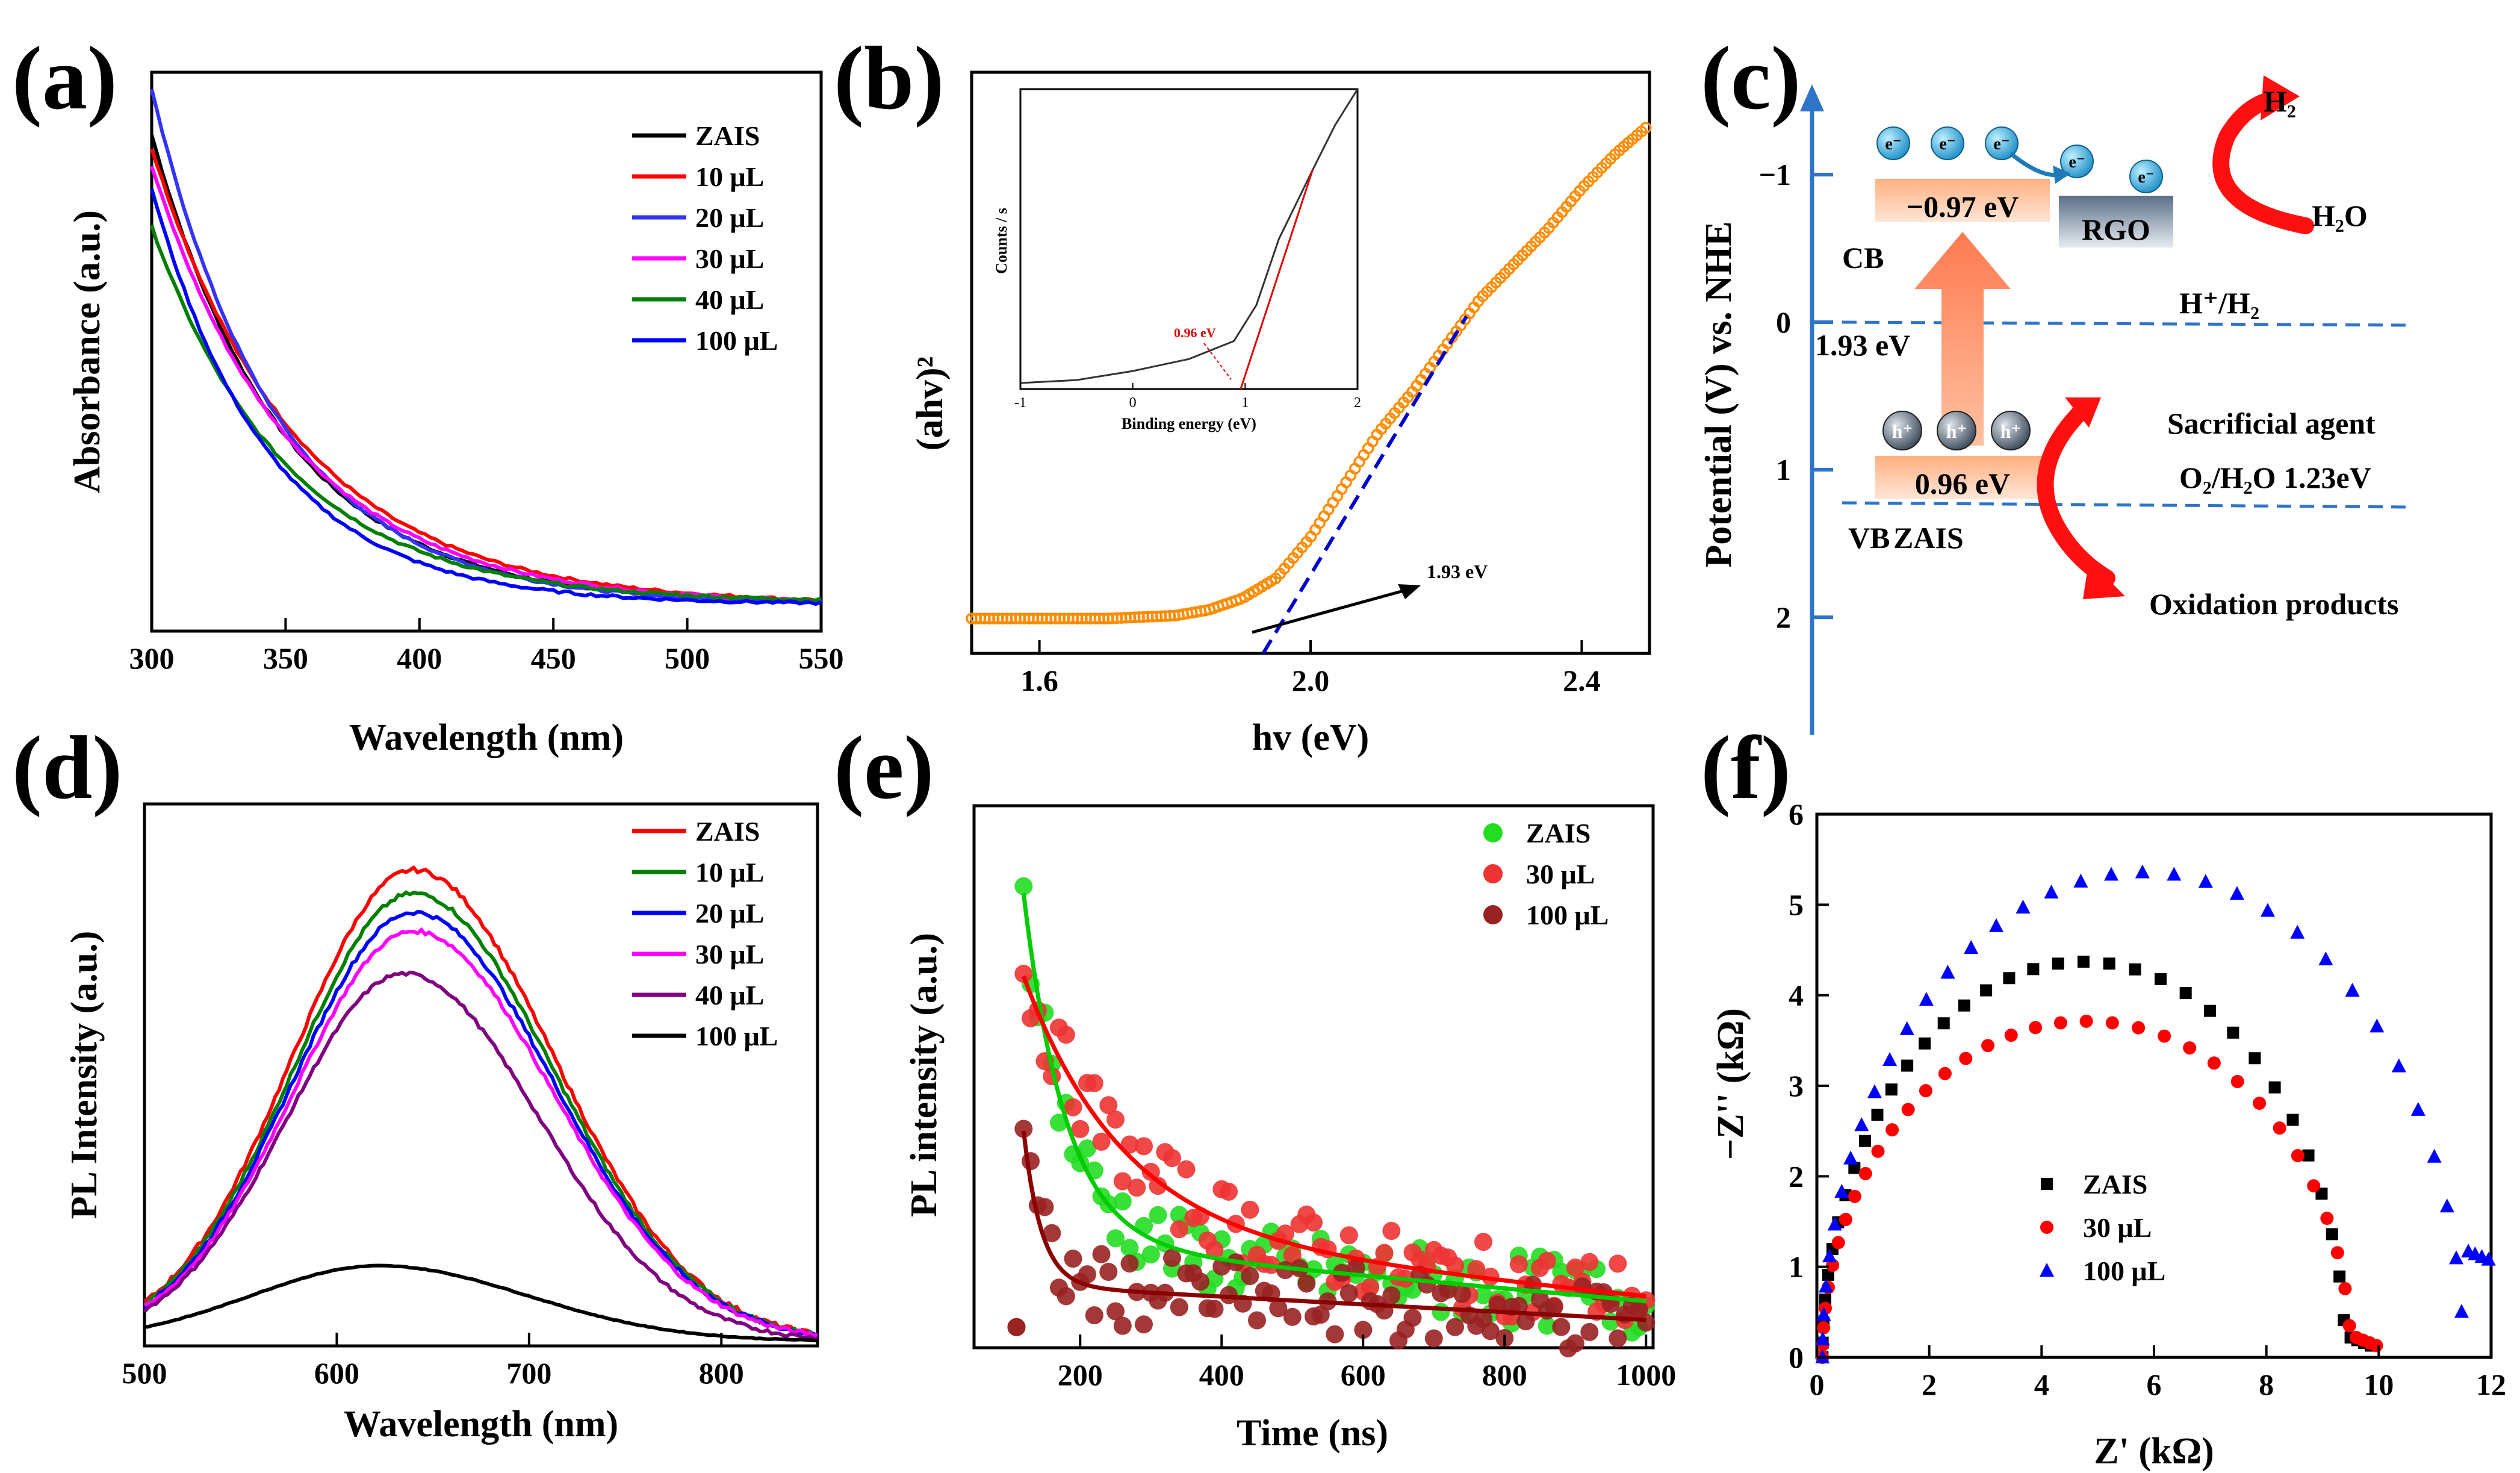 The image size is (2520, 1473). Describe the element at coordinates (2062, 175) in the screenshot. I see `electron-transfer-arrowhead` at that location.